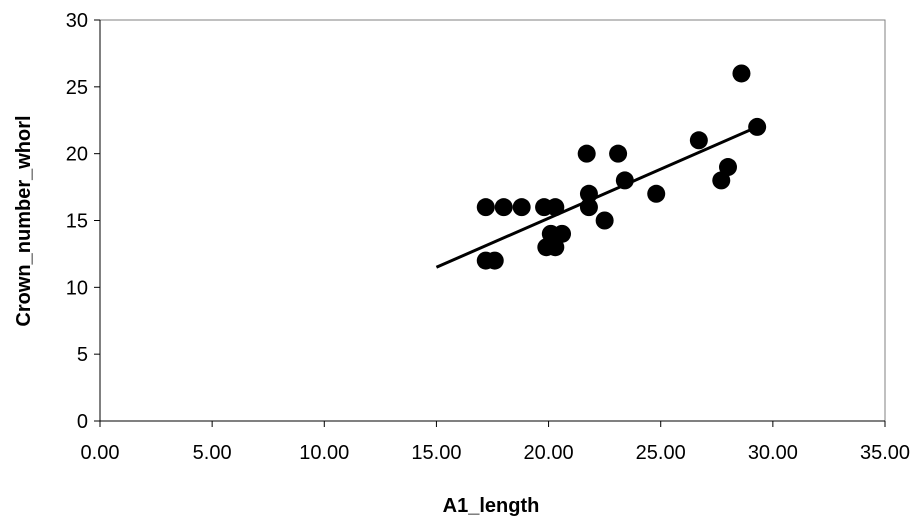 The image size is (922, 522). What do you see at coordinates (77, 88) in the screenshot?
I see `y-tick-label: 25` at bounding box center [77, 88].